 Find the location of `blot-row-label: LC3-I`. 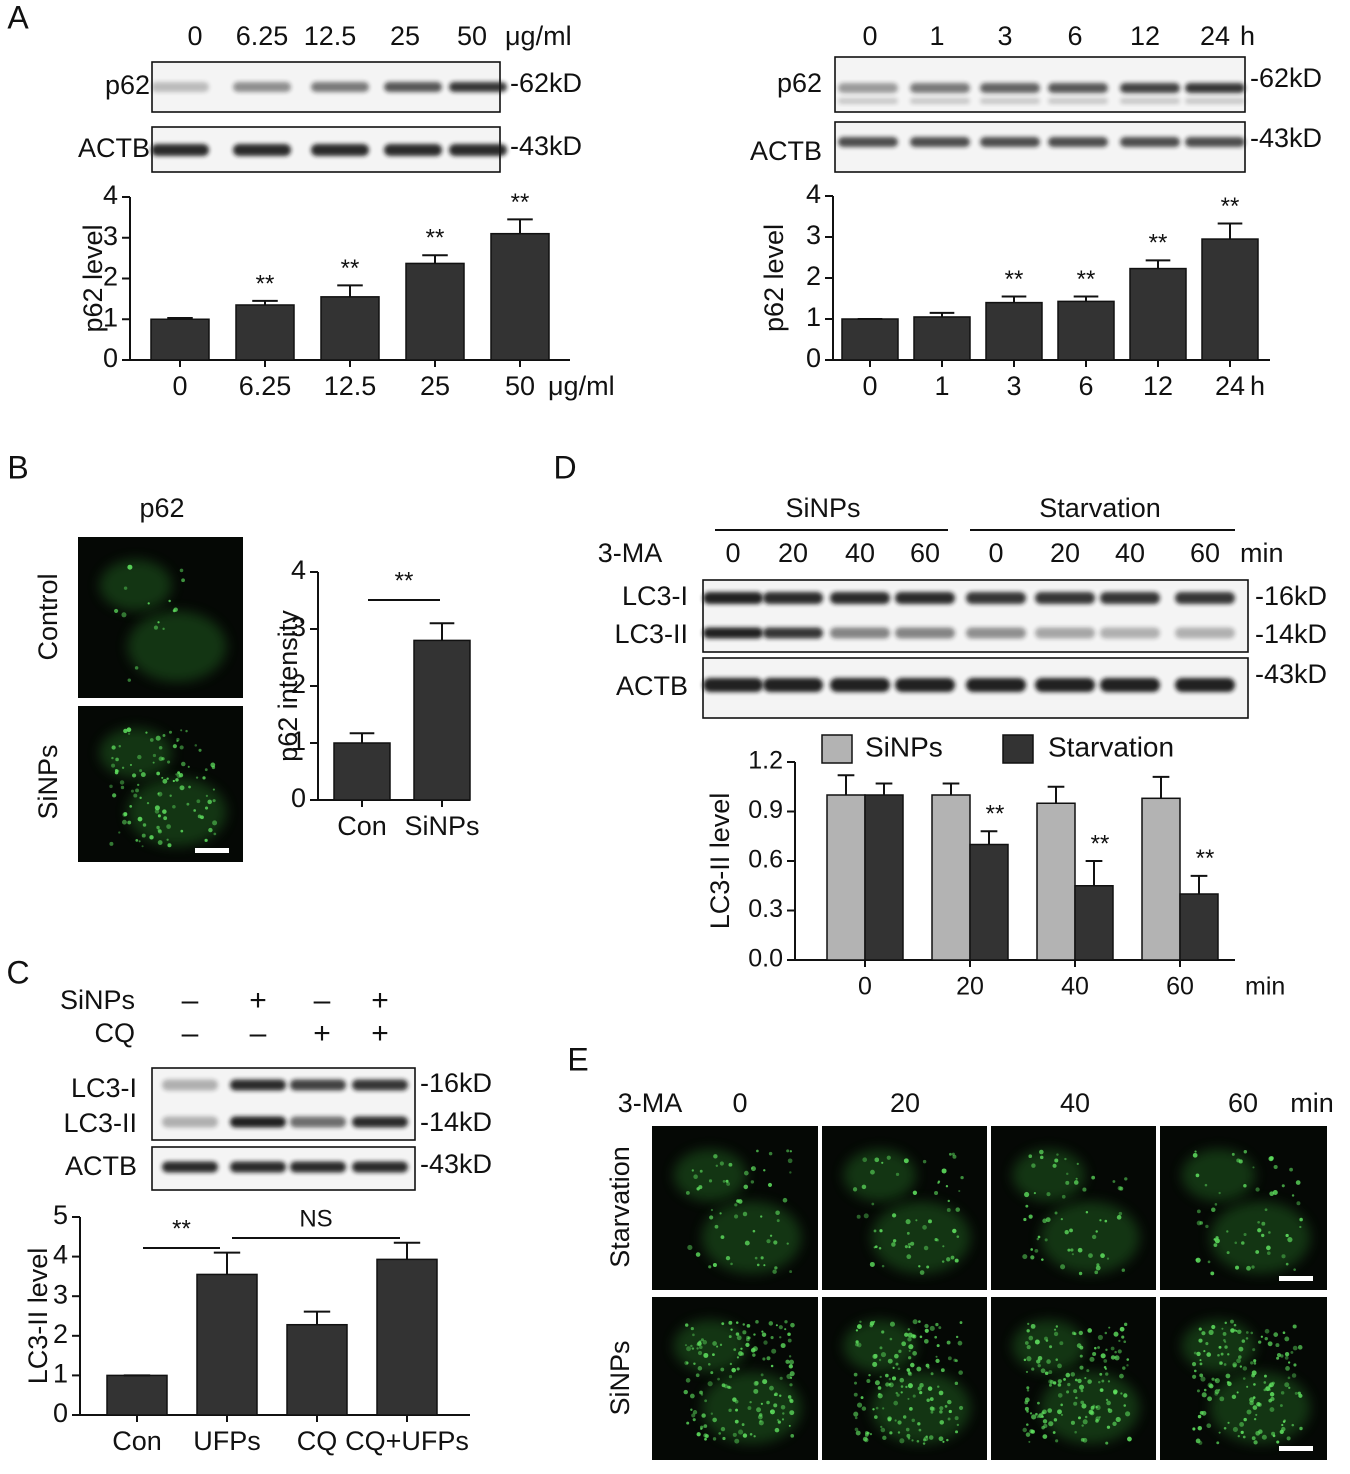

blot-row-label: LC3-I is located at coordinates (104, 1088).